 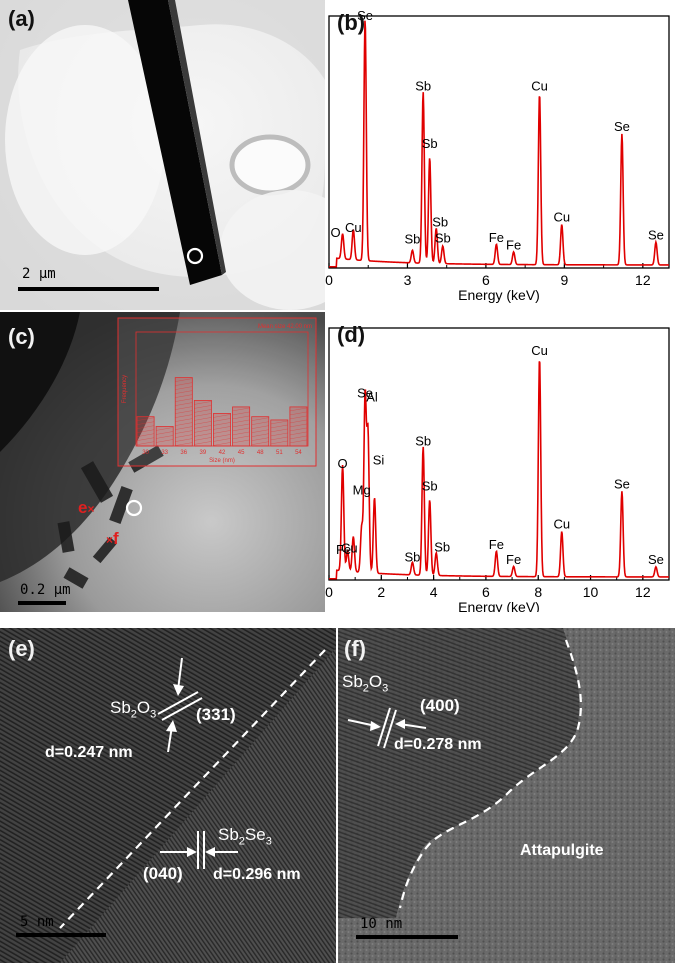 I want to click on marker-e: e×, so click(x=86, y=507).